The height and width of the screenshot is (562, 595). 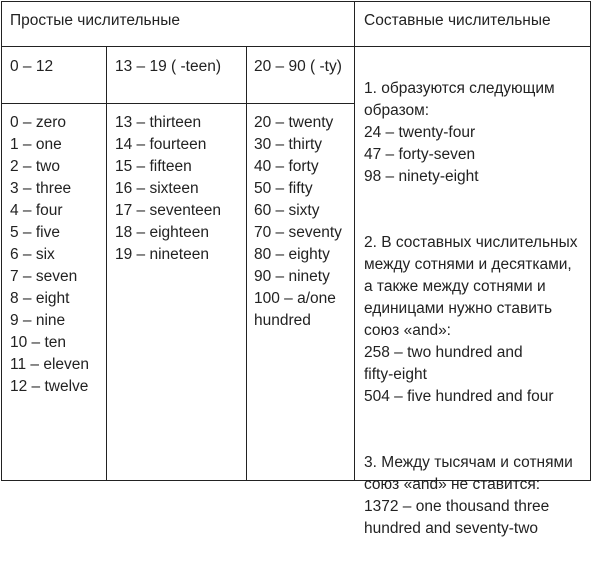 I want to click on subheader-0-12: 0 – 12, so click(x=32, y=66).